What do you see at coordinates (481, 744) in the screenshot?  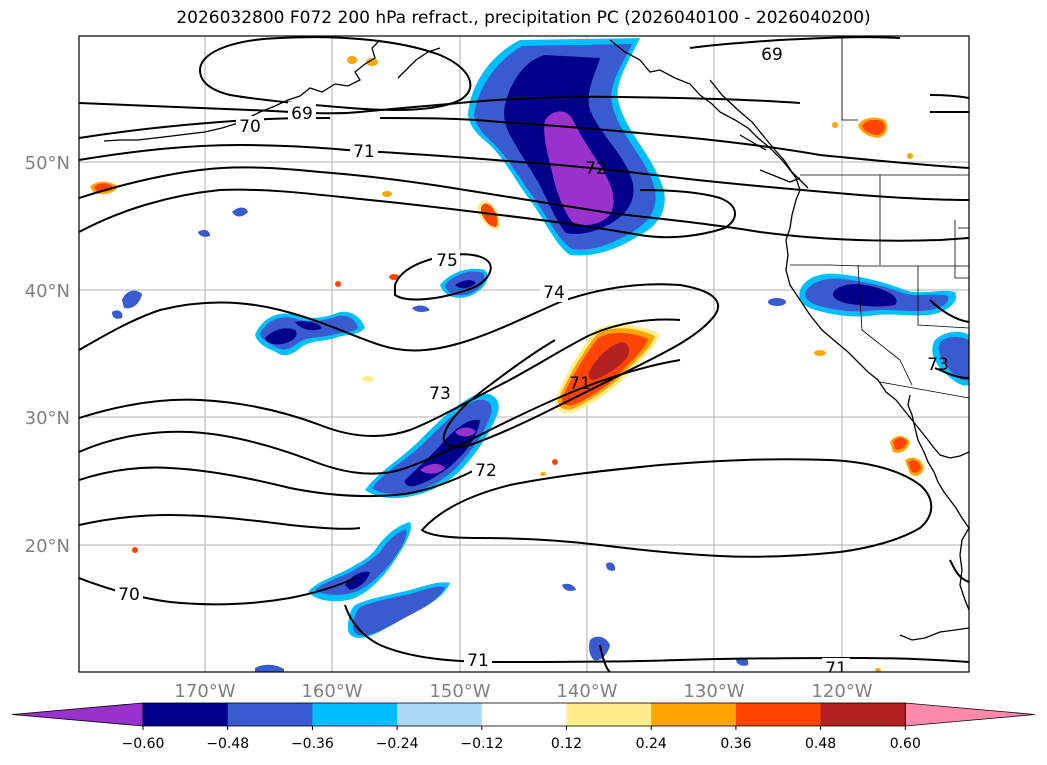 I see `colorbar-tick-label: −0.12` at bounding box center [481, 744].